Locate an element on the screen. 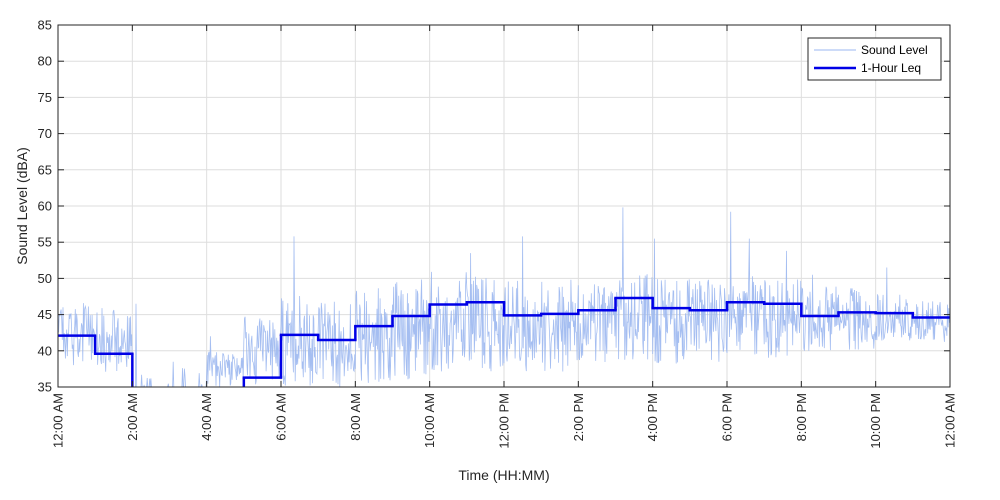 The width and height of the screenshot is (1000, 500). x-axis-title: Time (HH:MM) is located at coordinates (503, 475).